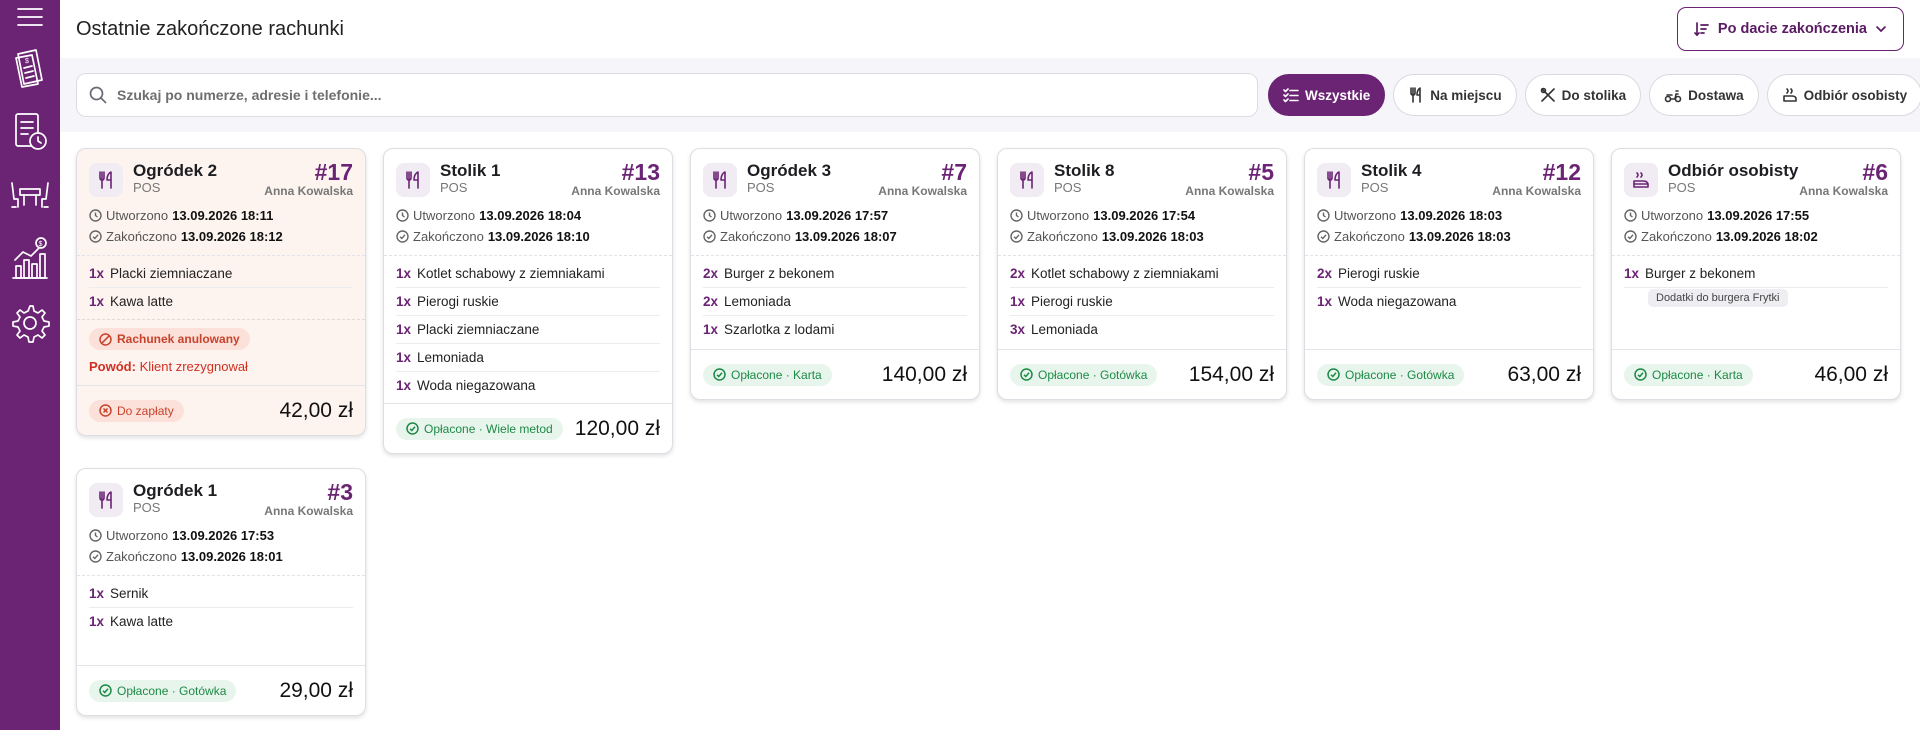  What do you see at coordinates (30, 323) in the screenshot?
I see `settings-icon` at bounding box center [30, 323].